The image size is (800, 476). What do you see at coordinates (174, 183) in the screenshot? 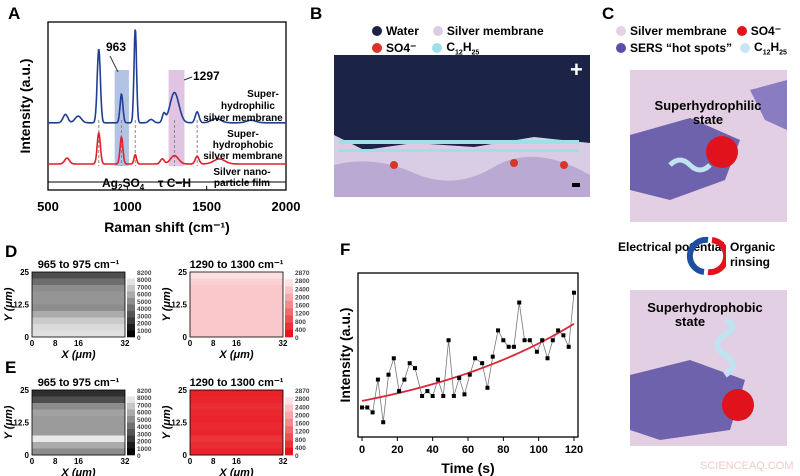
I see `band-label-ch: τ C−H` at bounding box center [174, 183].